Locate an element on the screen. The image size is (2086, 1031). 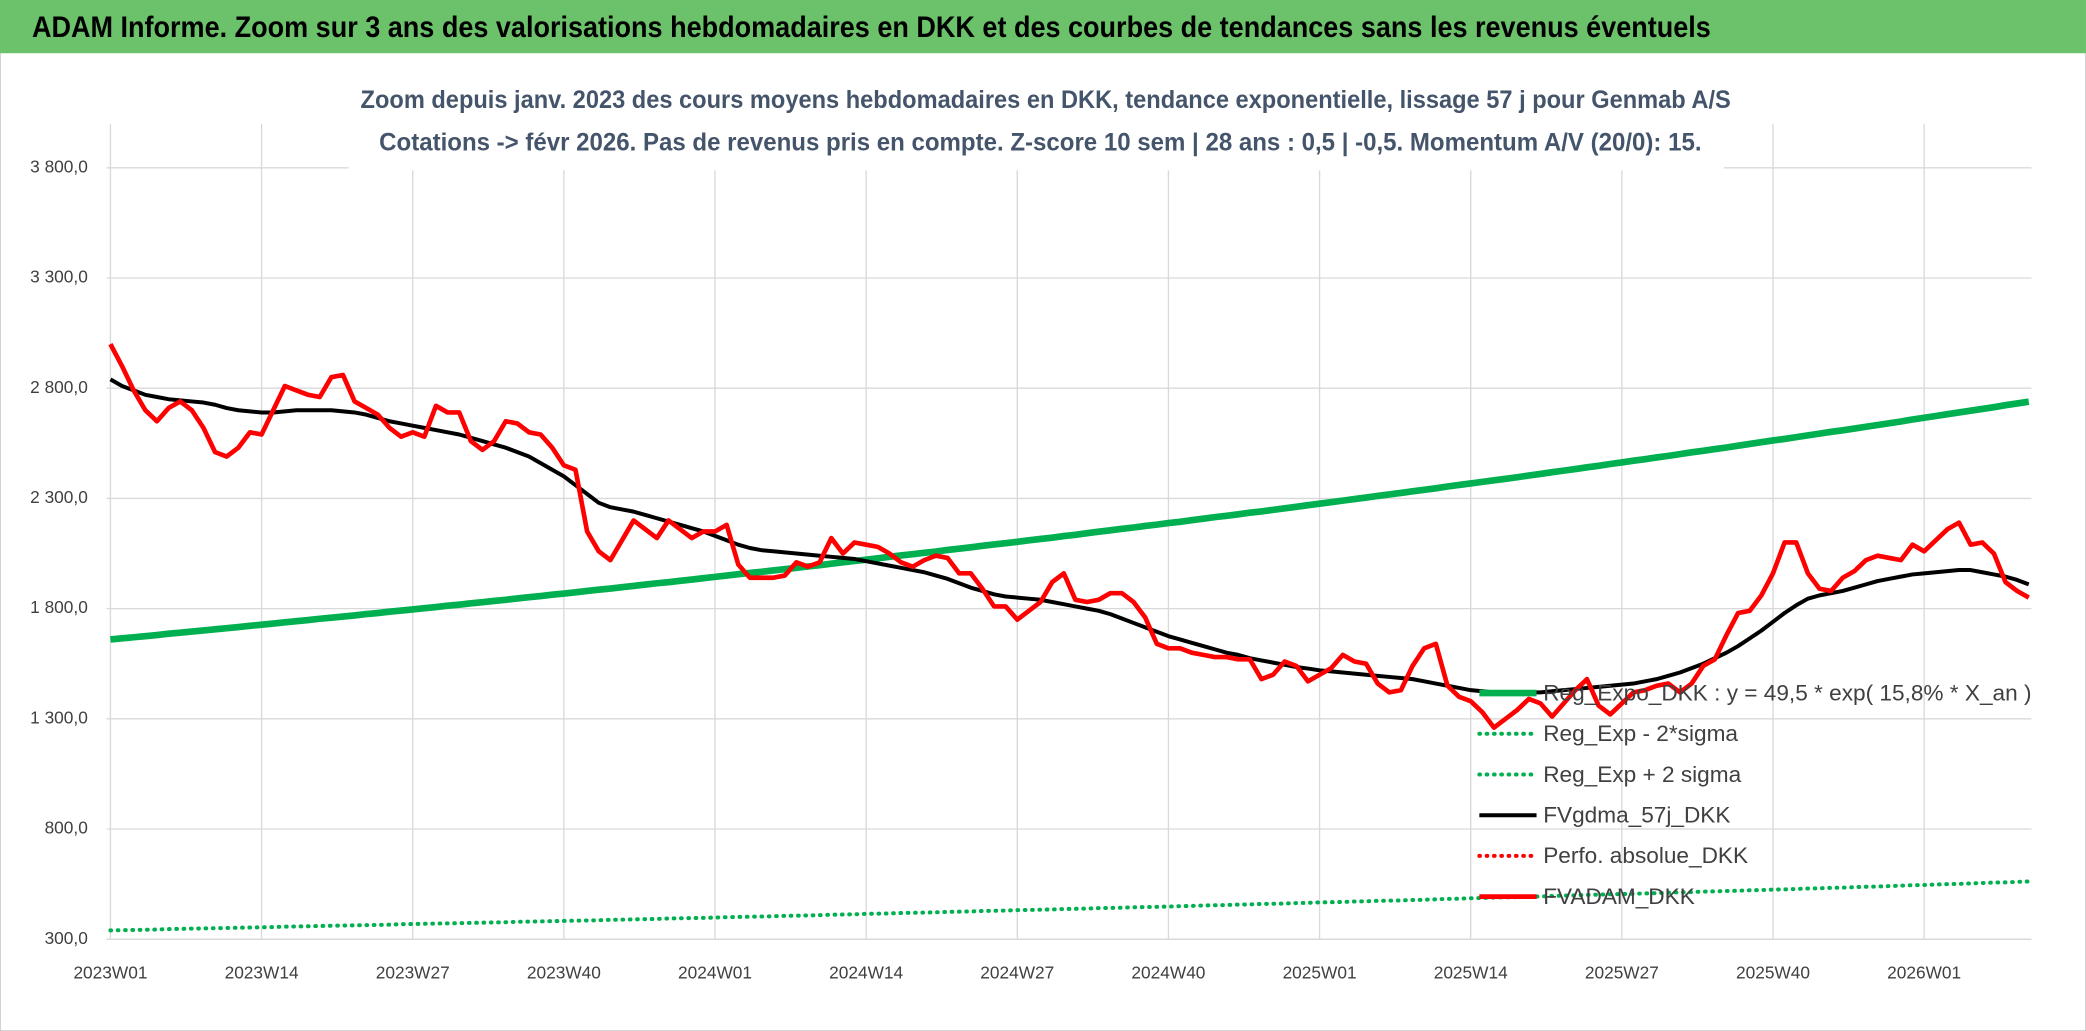
x-tick-label: 2024W27 is located at coordinates (1017, 972).